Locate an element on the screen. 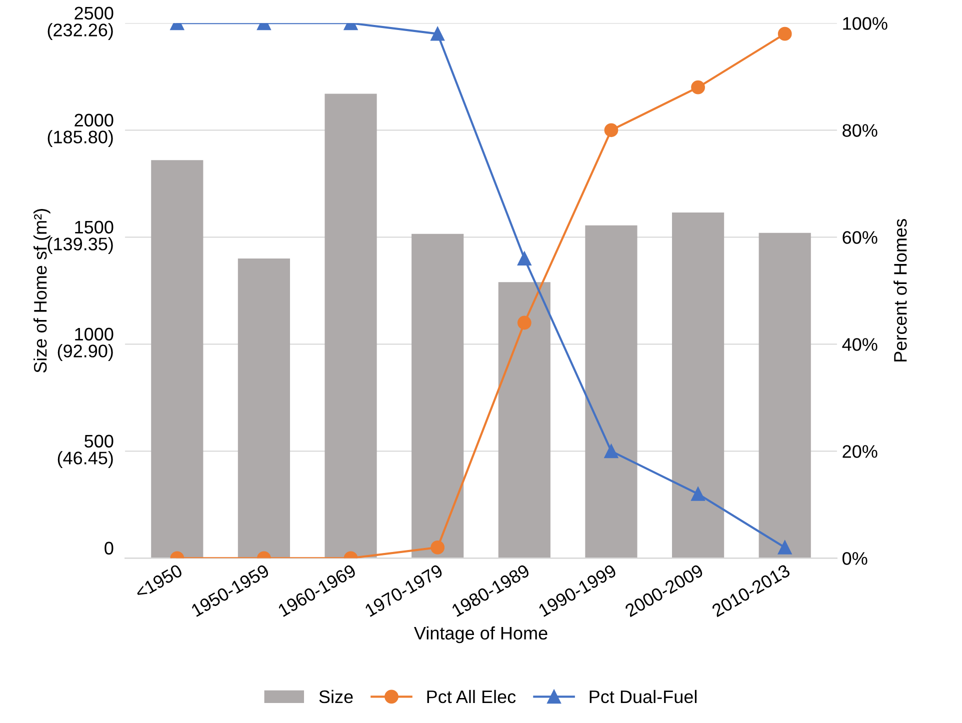 This screenshot has width=962, height=723. y2-tick-label: 20% is located at coordinates (860, 451).